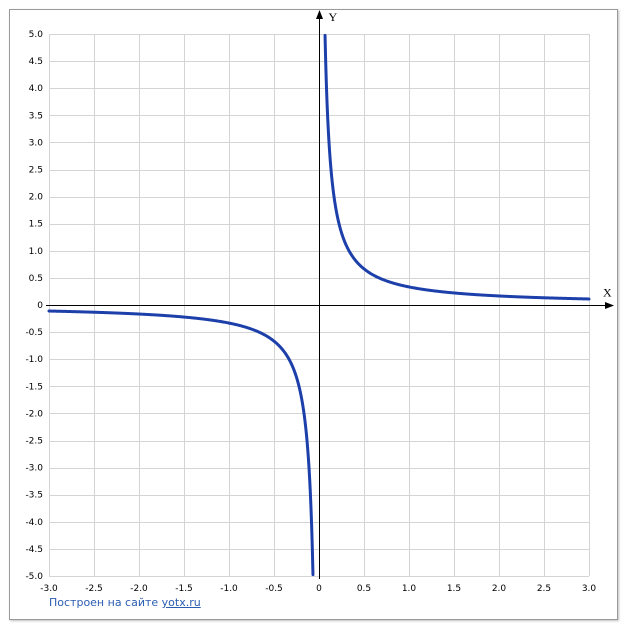  Describe the element at coordinates (34, 442) in the screenshot. I see `y-tick-label: -2.5` at that location.